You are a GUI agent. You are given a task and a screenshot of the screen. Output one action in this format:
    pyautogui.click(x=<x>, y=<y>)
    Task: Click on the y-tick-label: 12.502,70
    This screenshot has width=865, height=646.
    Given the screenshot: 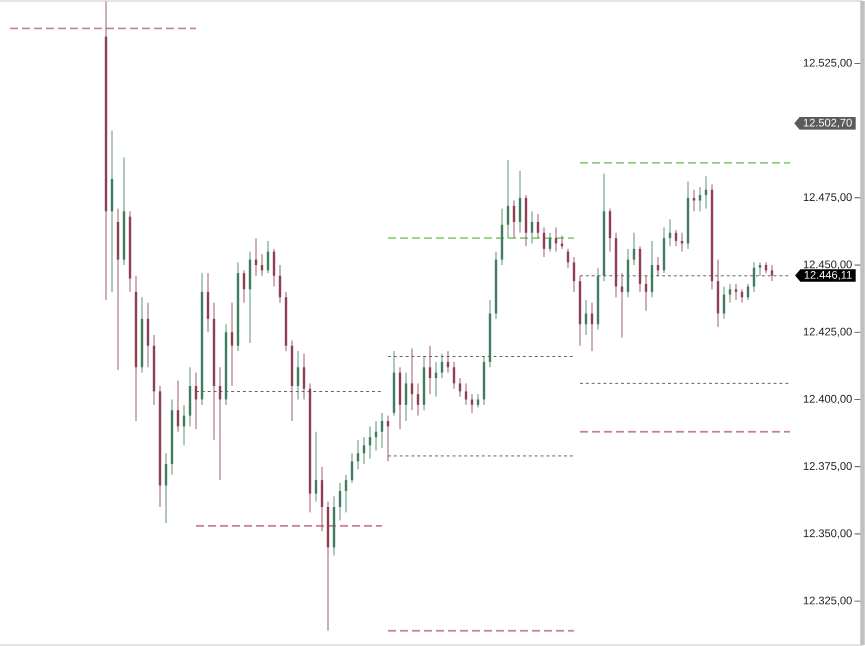 What is the action you would take?
    pyautogui.click(x=828, y=123)
    